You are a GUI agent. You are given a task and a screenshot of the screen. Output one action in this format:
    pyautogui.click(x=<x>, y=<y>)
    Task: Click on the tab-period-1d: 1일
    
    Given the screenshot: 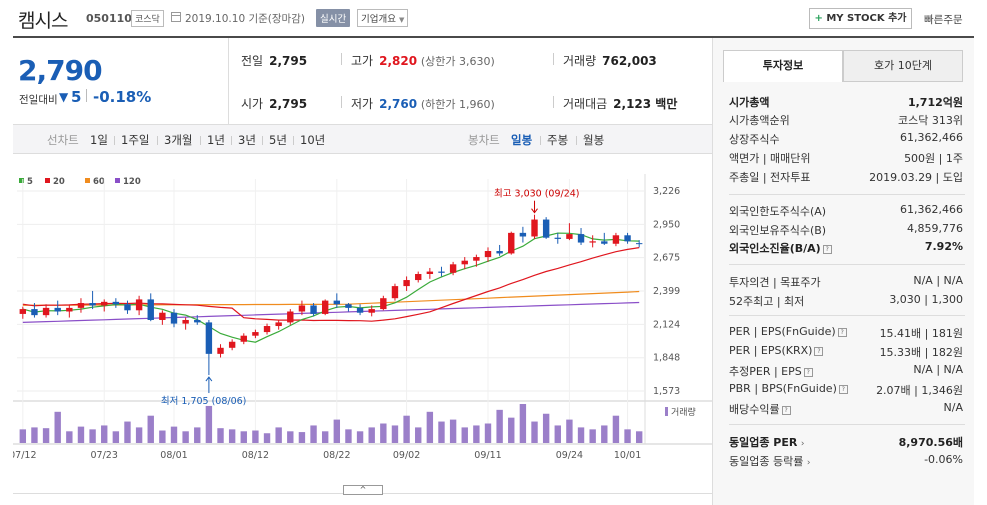 What is the action you would take?
    pyautogui.click(x=99, y=140)
    